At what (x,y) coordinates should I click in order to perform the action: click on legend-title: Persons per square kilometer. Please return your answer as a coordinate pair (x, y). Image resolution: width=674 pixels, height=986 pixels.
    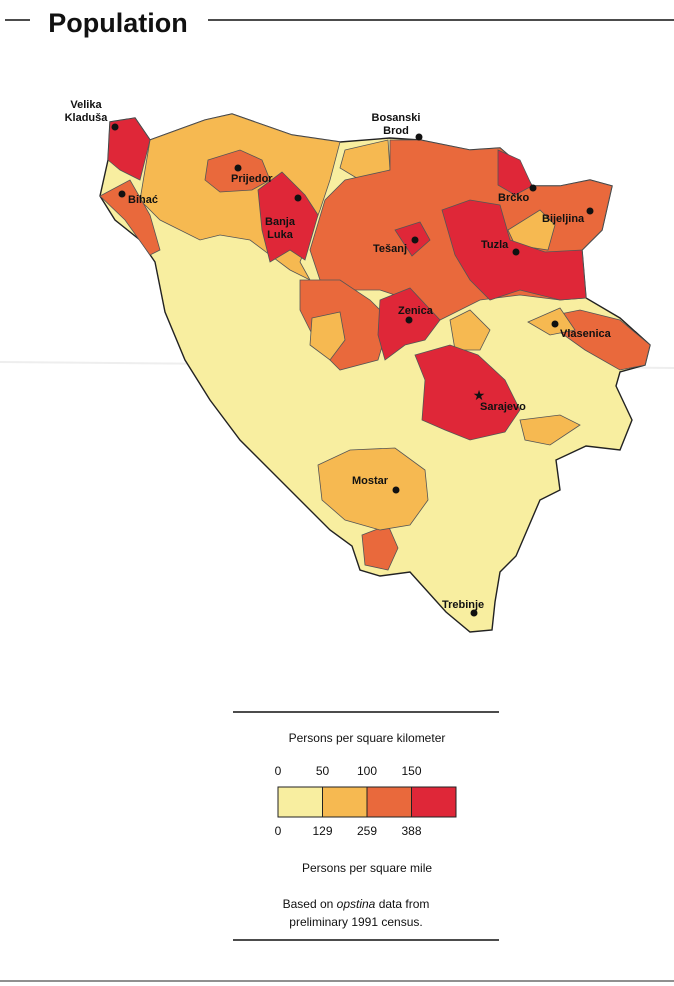
    Looking at the image, I should click on (367, 738).